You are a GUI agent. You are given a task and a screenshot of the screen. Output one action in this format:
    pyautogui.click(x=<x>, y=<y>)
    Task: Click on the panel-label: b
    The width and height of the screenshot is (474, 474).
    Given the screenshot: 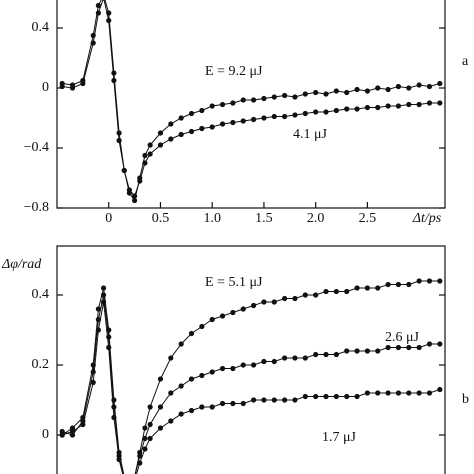 What is the action you would take?
    pyautogui.click(x=465, y=399)
    